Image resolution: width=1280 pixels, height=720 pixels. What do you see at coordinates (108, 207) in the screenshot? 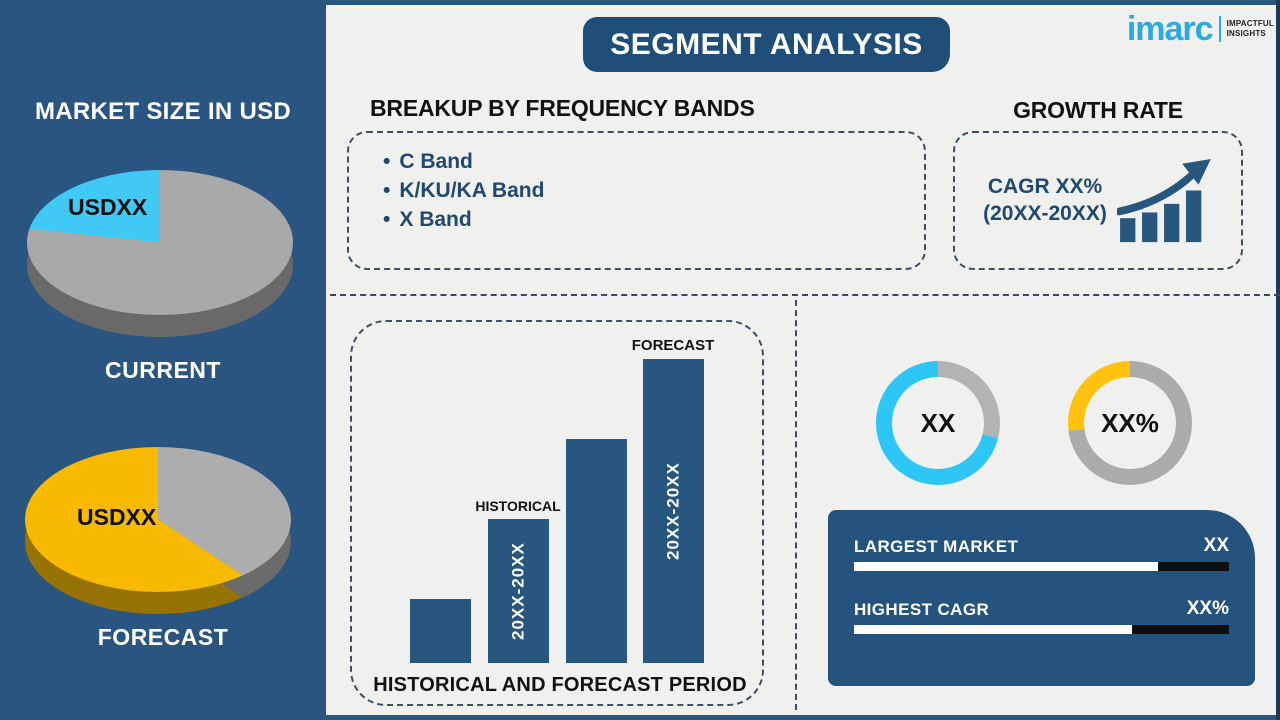
I see `pie-current-value-label: USDXX` at bounding box center [108, 207].